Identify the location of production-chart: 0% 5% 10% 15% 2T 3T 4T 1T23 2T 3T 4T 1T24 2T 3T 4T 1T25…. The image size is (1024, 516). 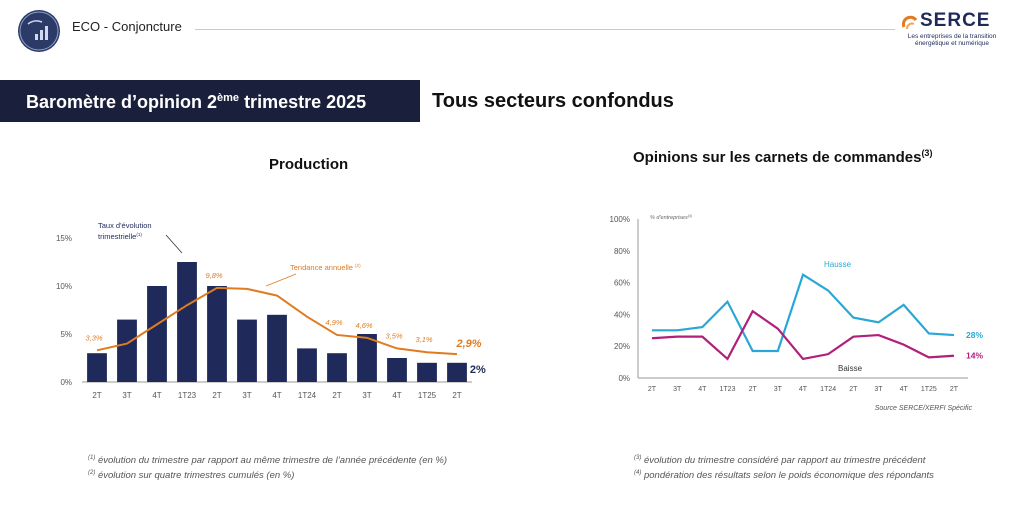
(271, 310).